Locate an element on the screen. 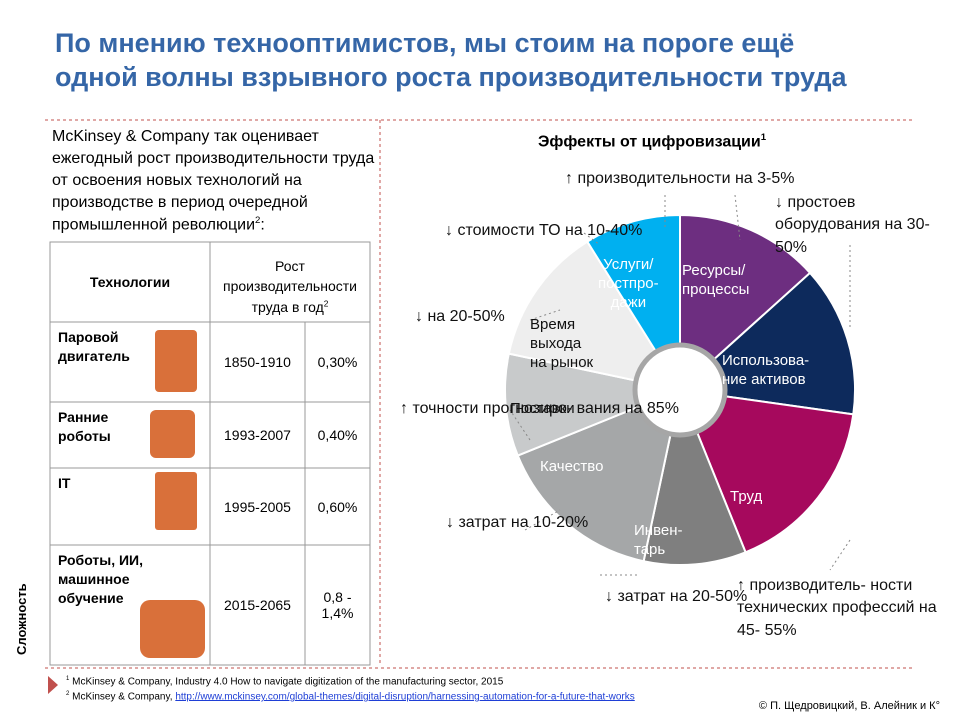  header-sup: 2 is located at coordinates (326, 302).